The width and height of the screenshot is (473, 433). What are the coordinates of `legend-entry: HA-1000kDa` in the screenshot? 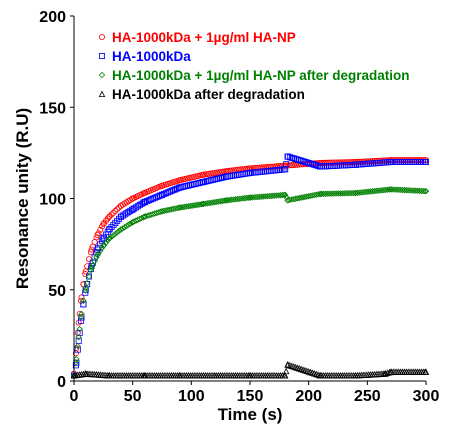 It's located at (145, 56).